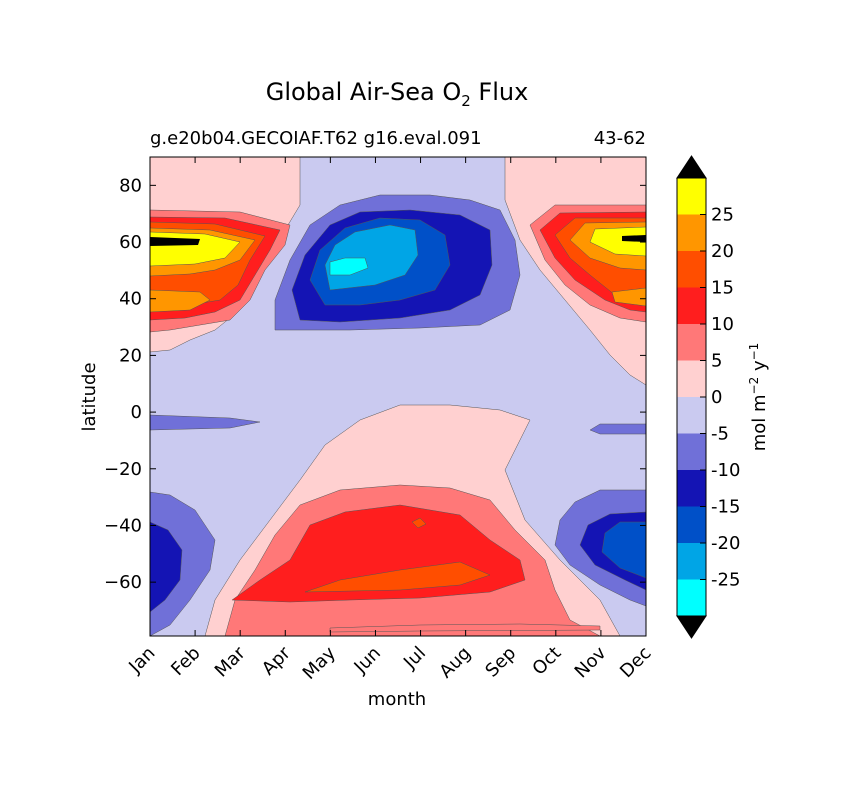 This screenshot has height=788, width=853. Describe the element at coordinates (754, 386) in the screenshot. I see `colorbar-label-exp1: −2` at that location.